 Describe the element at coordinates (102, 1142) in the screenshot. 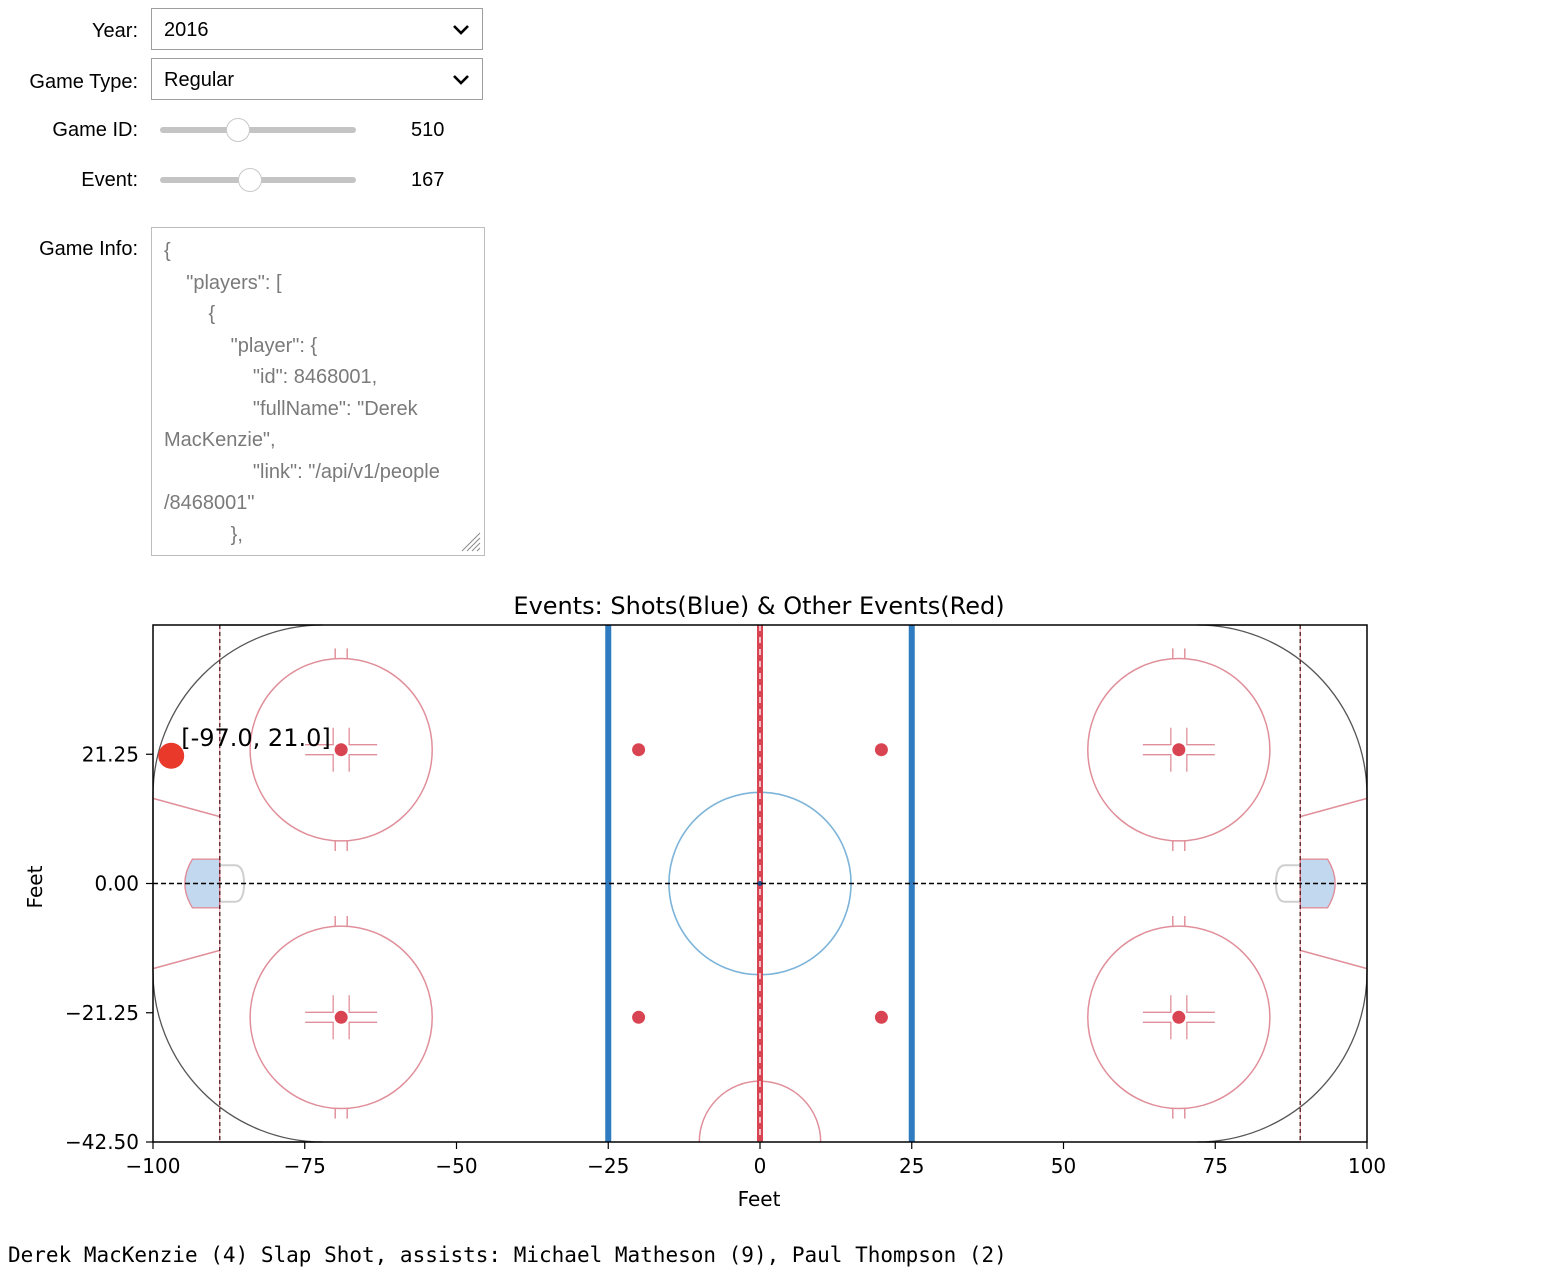

I see `y-tick-label: −42.50` at that location.